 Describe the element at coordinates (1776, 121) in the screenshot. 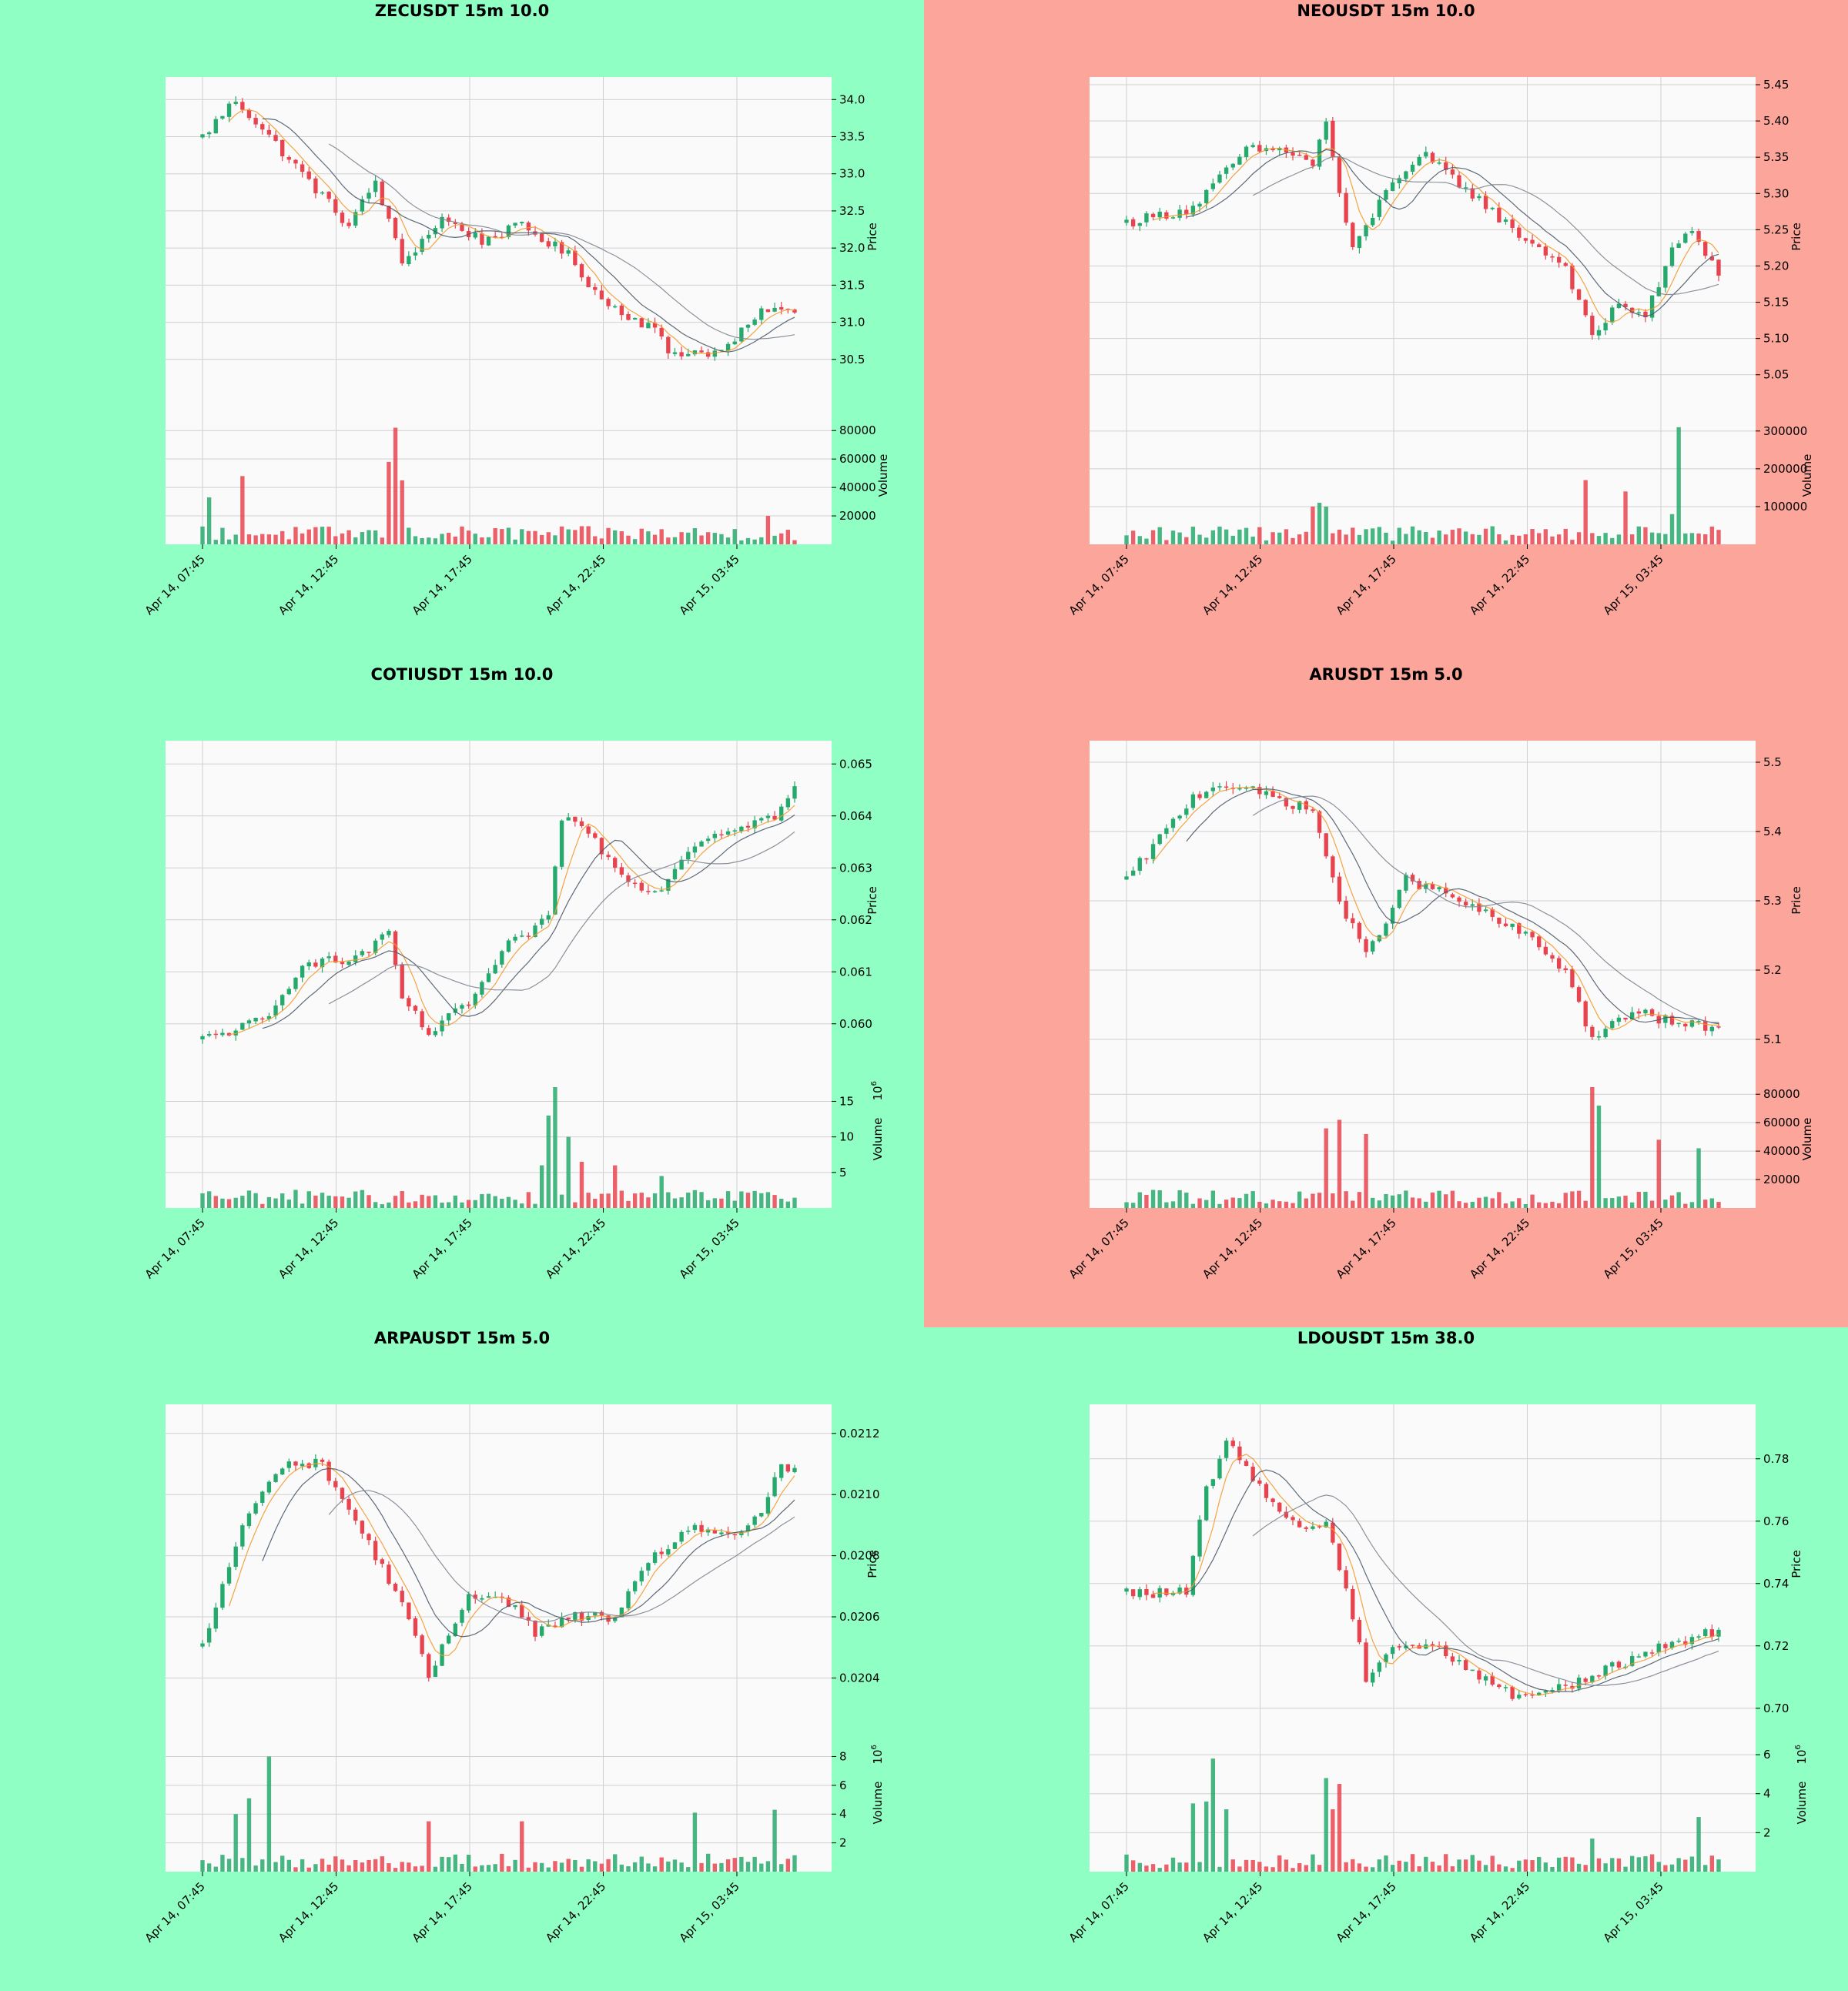

I see `price-tick-label: 5.40` at that location.